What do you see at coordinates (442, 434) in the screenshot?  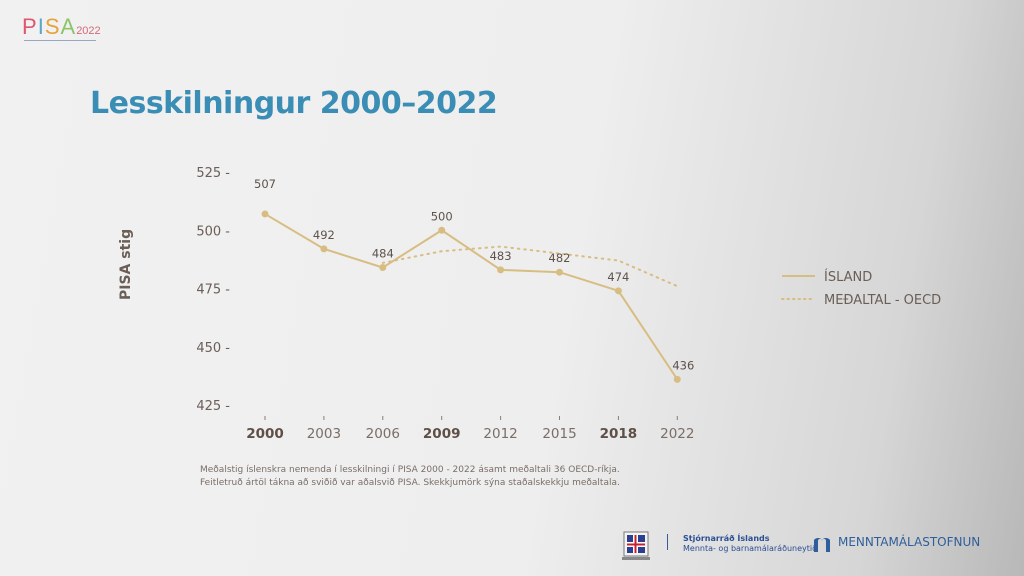 I see `x-tick-label: 2009` at bounding box center [442, 434].